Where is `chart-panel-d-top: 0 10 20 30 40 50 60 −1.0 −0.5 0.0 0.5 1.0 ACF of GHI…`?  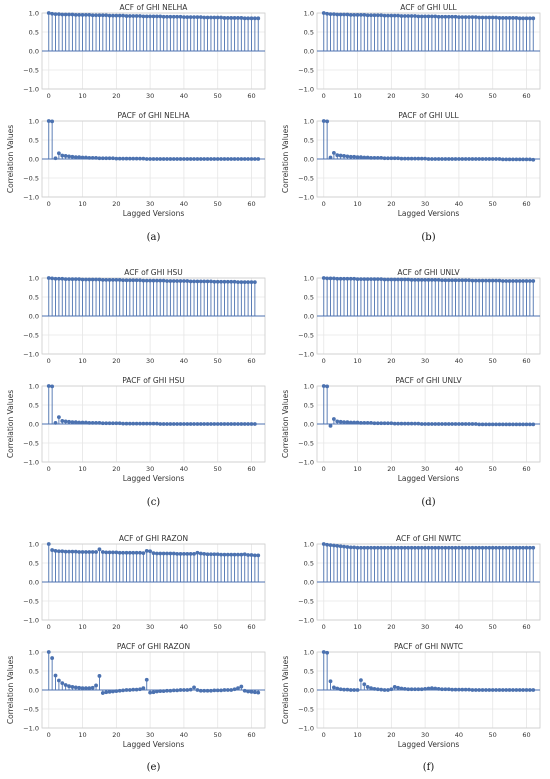
chart-panel-d-top: 0 10 20 30 40 50 60 −1.0 −0.5 0.0 0.5 1.0 ACF of GHI… is located at coordinates (419, 316).